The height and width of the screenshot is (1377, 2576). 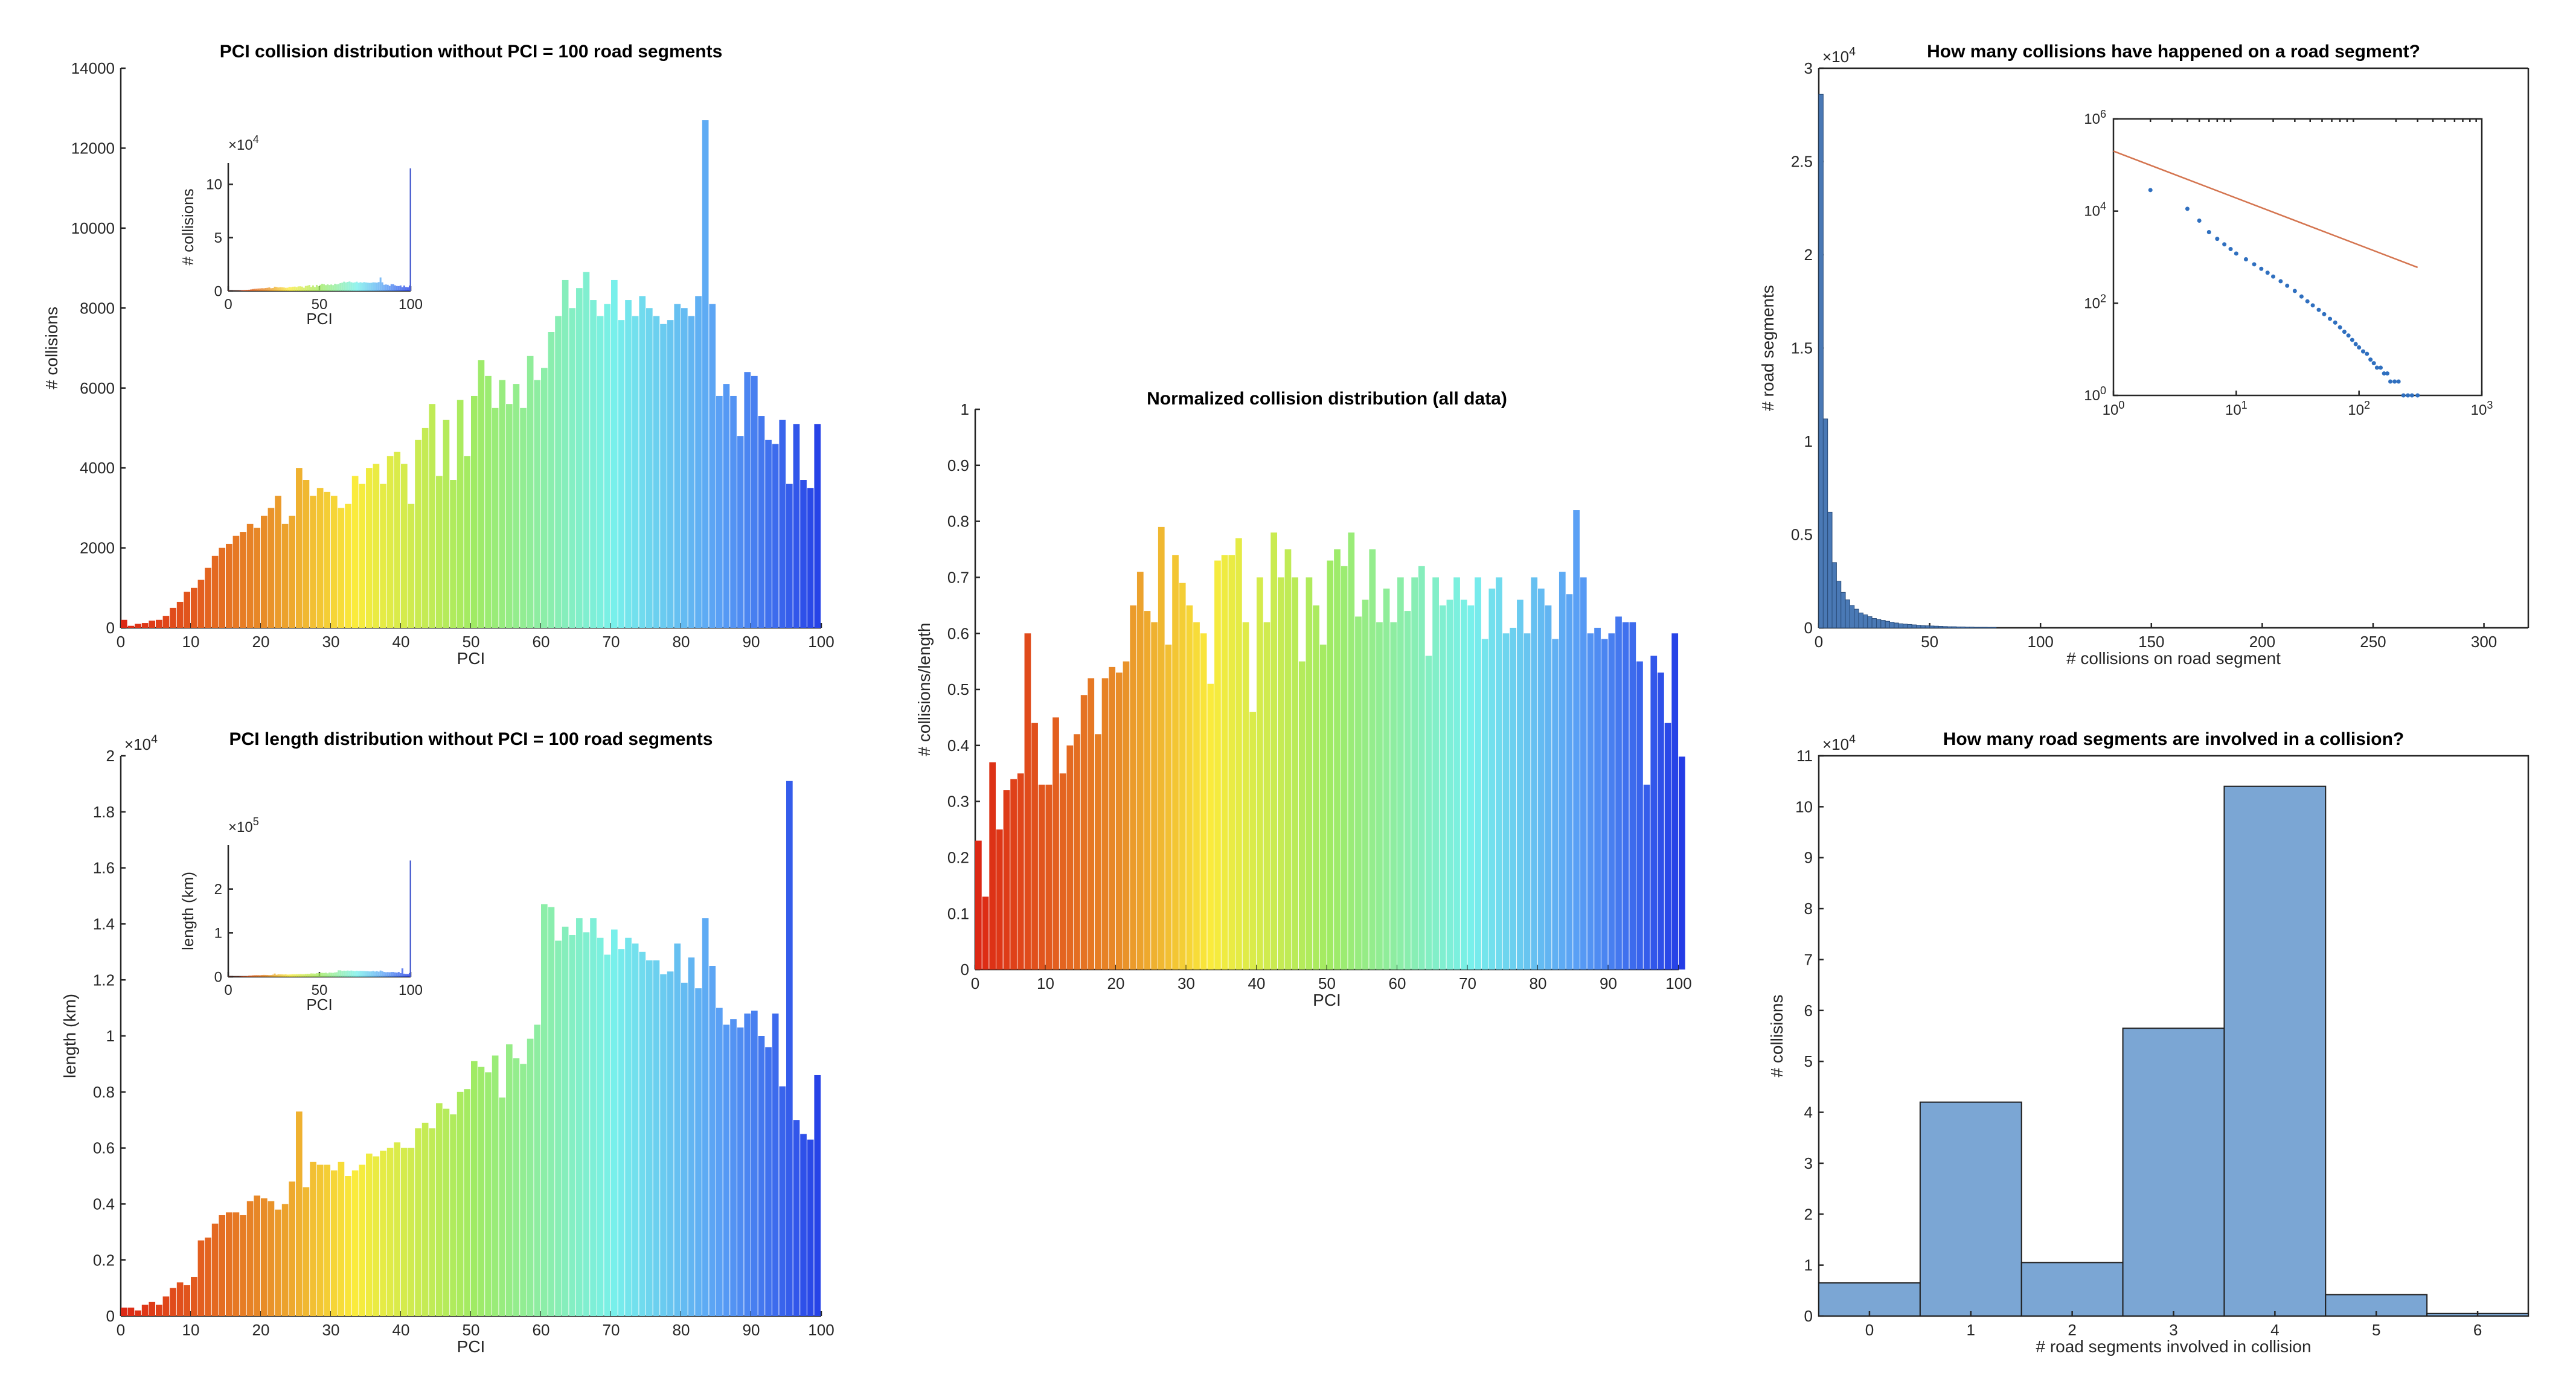 What do you see at coordinates (243, 143) in the screenshot?
I see `y-axis-exponent: ×10⁴` at bounding box center [243, 143].